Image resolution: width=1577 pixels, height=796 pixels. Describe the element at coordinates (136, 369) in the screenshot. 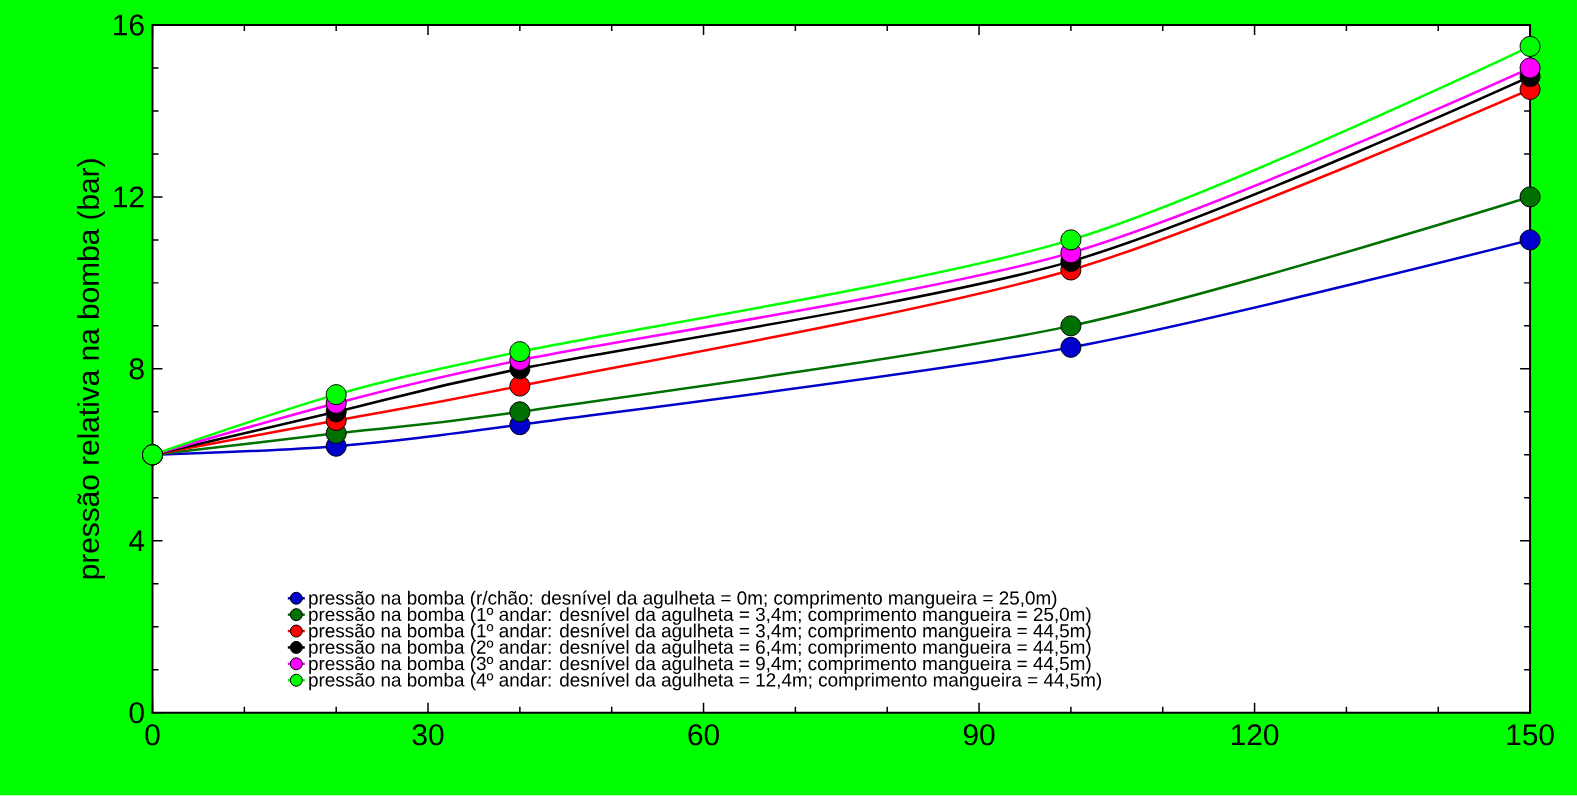

I see `y-tick-label: 8` at that location.